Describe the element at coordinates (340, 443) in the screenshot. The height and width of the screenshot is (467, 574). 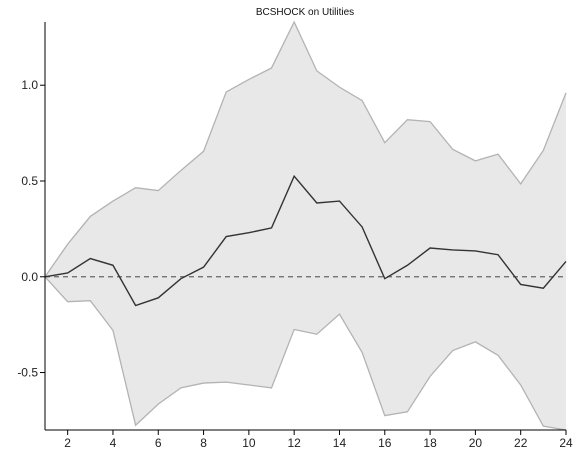
I see `x-tick-label: 14` at that location.